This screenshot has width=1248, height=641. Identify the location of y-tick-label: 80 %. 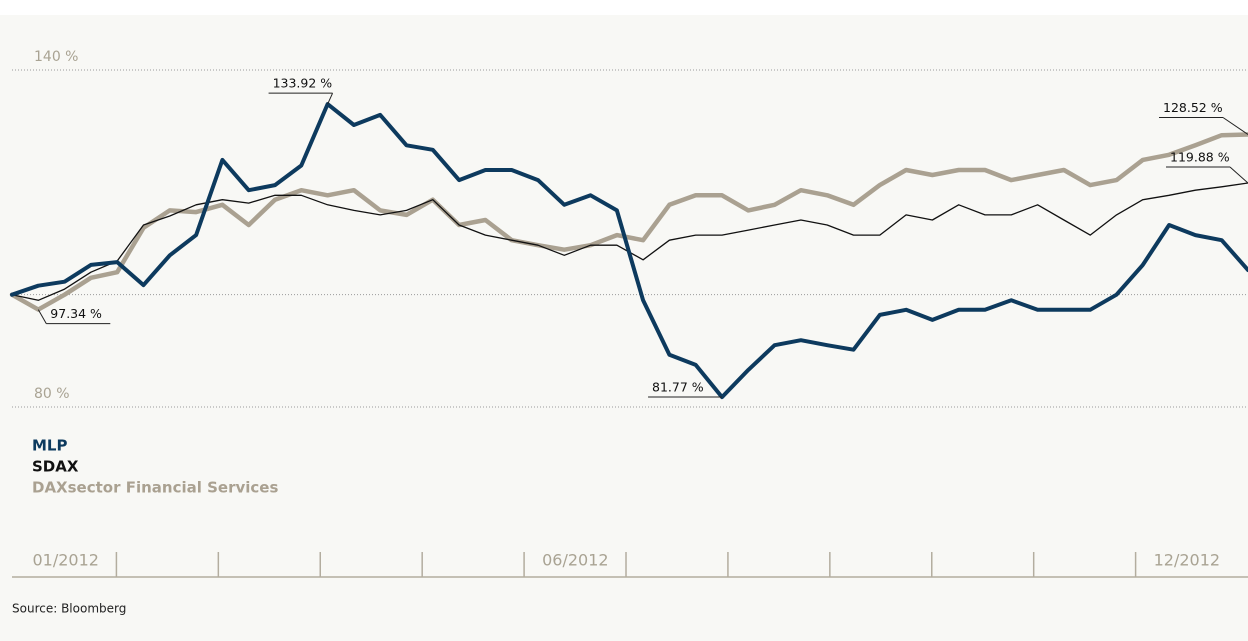
(52, 394).